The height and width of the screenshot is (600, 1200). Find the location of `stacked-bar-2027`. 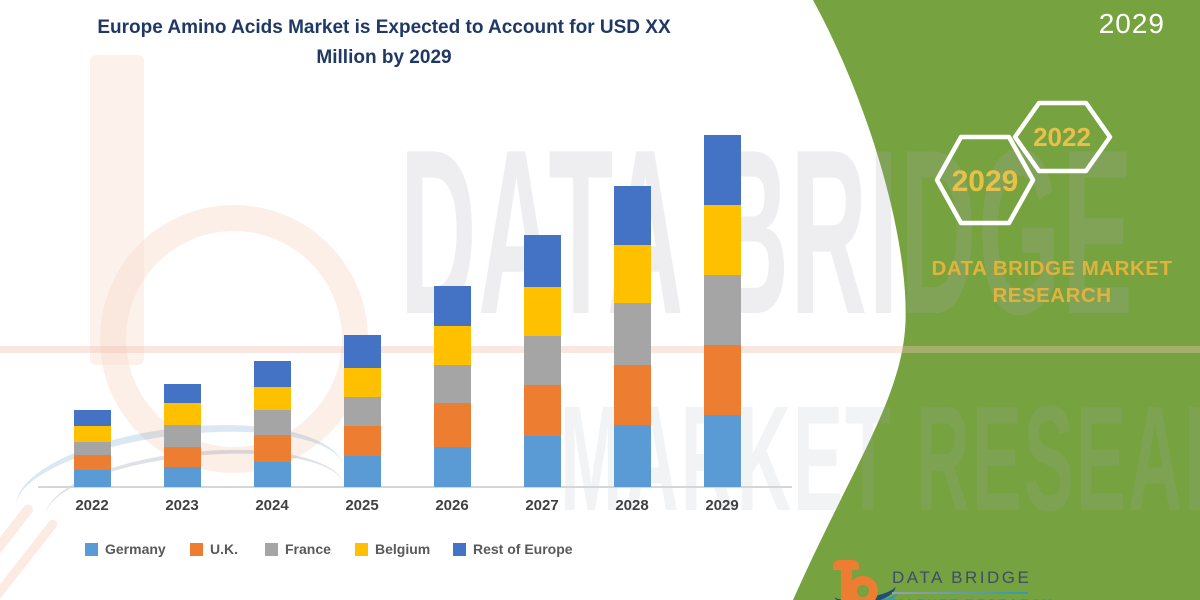

stacked-bar-2027 is located at coordinates (542, 361).